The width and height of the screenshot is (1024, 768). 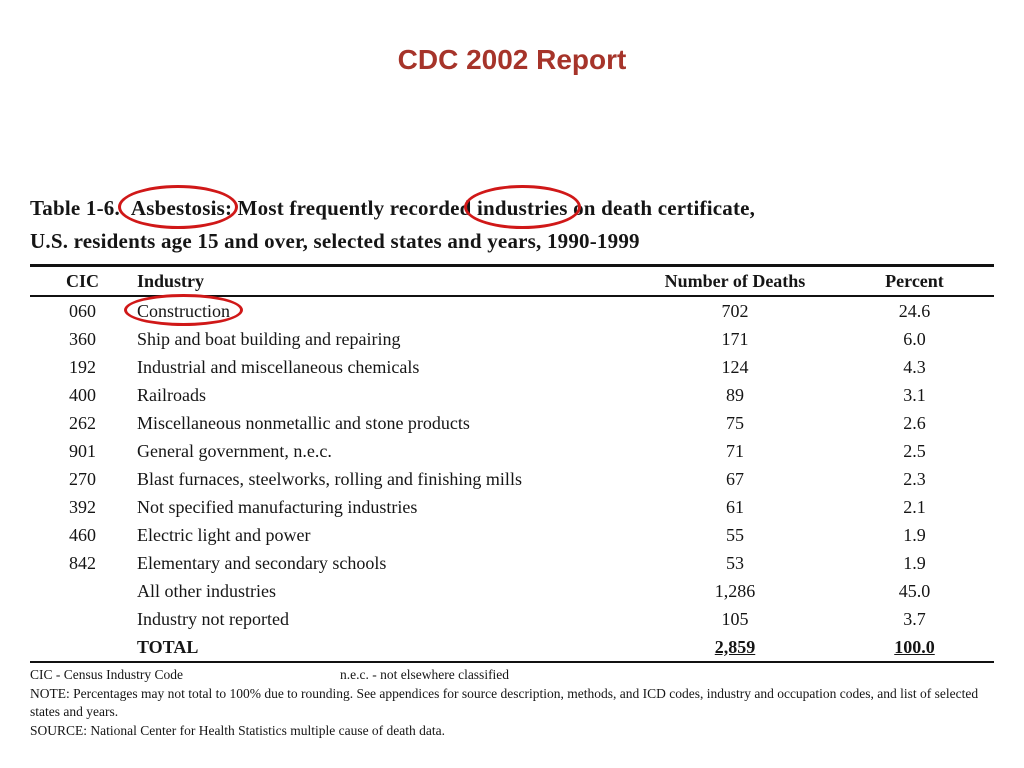 What do you see at coordinates (206, 590) in the screenshot?
I see `cell-industry: All other industries` at bounding box center [206, 590].